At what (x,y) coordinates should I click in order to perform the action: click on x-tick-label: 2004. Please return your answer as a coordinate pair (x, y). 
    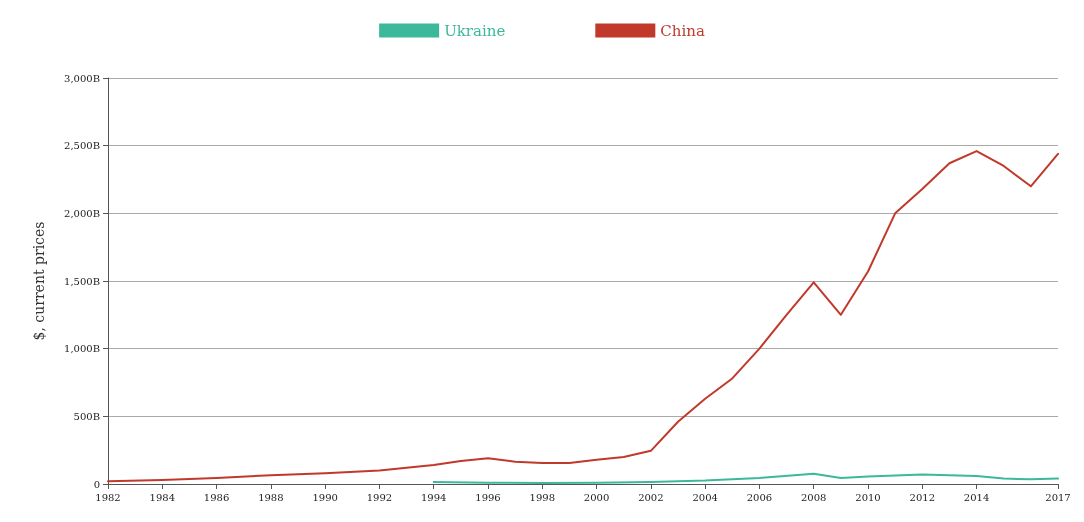
    Looking at the image, I should click on (705, 497).